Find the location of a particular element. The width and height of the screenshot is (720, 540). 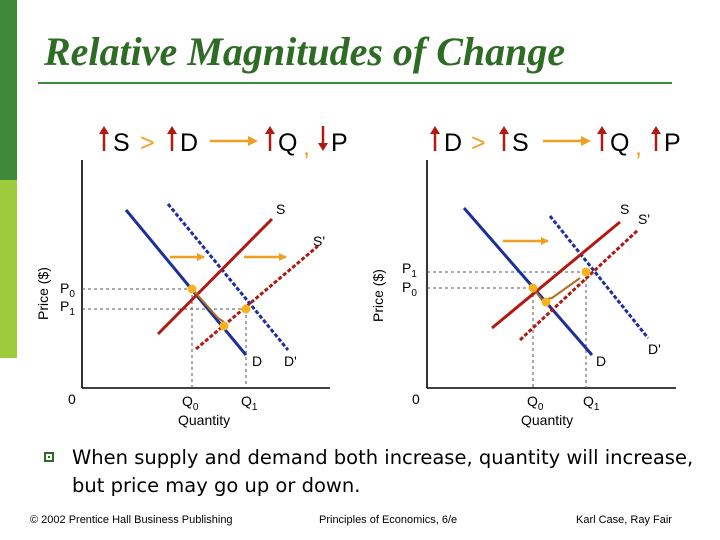

sidebar-accent-dark is located at coordinates (8, 90).